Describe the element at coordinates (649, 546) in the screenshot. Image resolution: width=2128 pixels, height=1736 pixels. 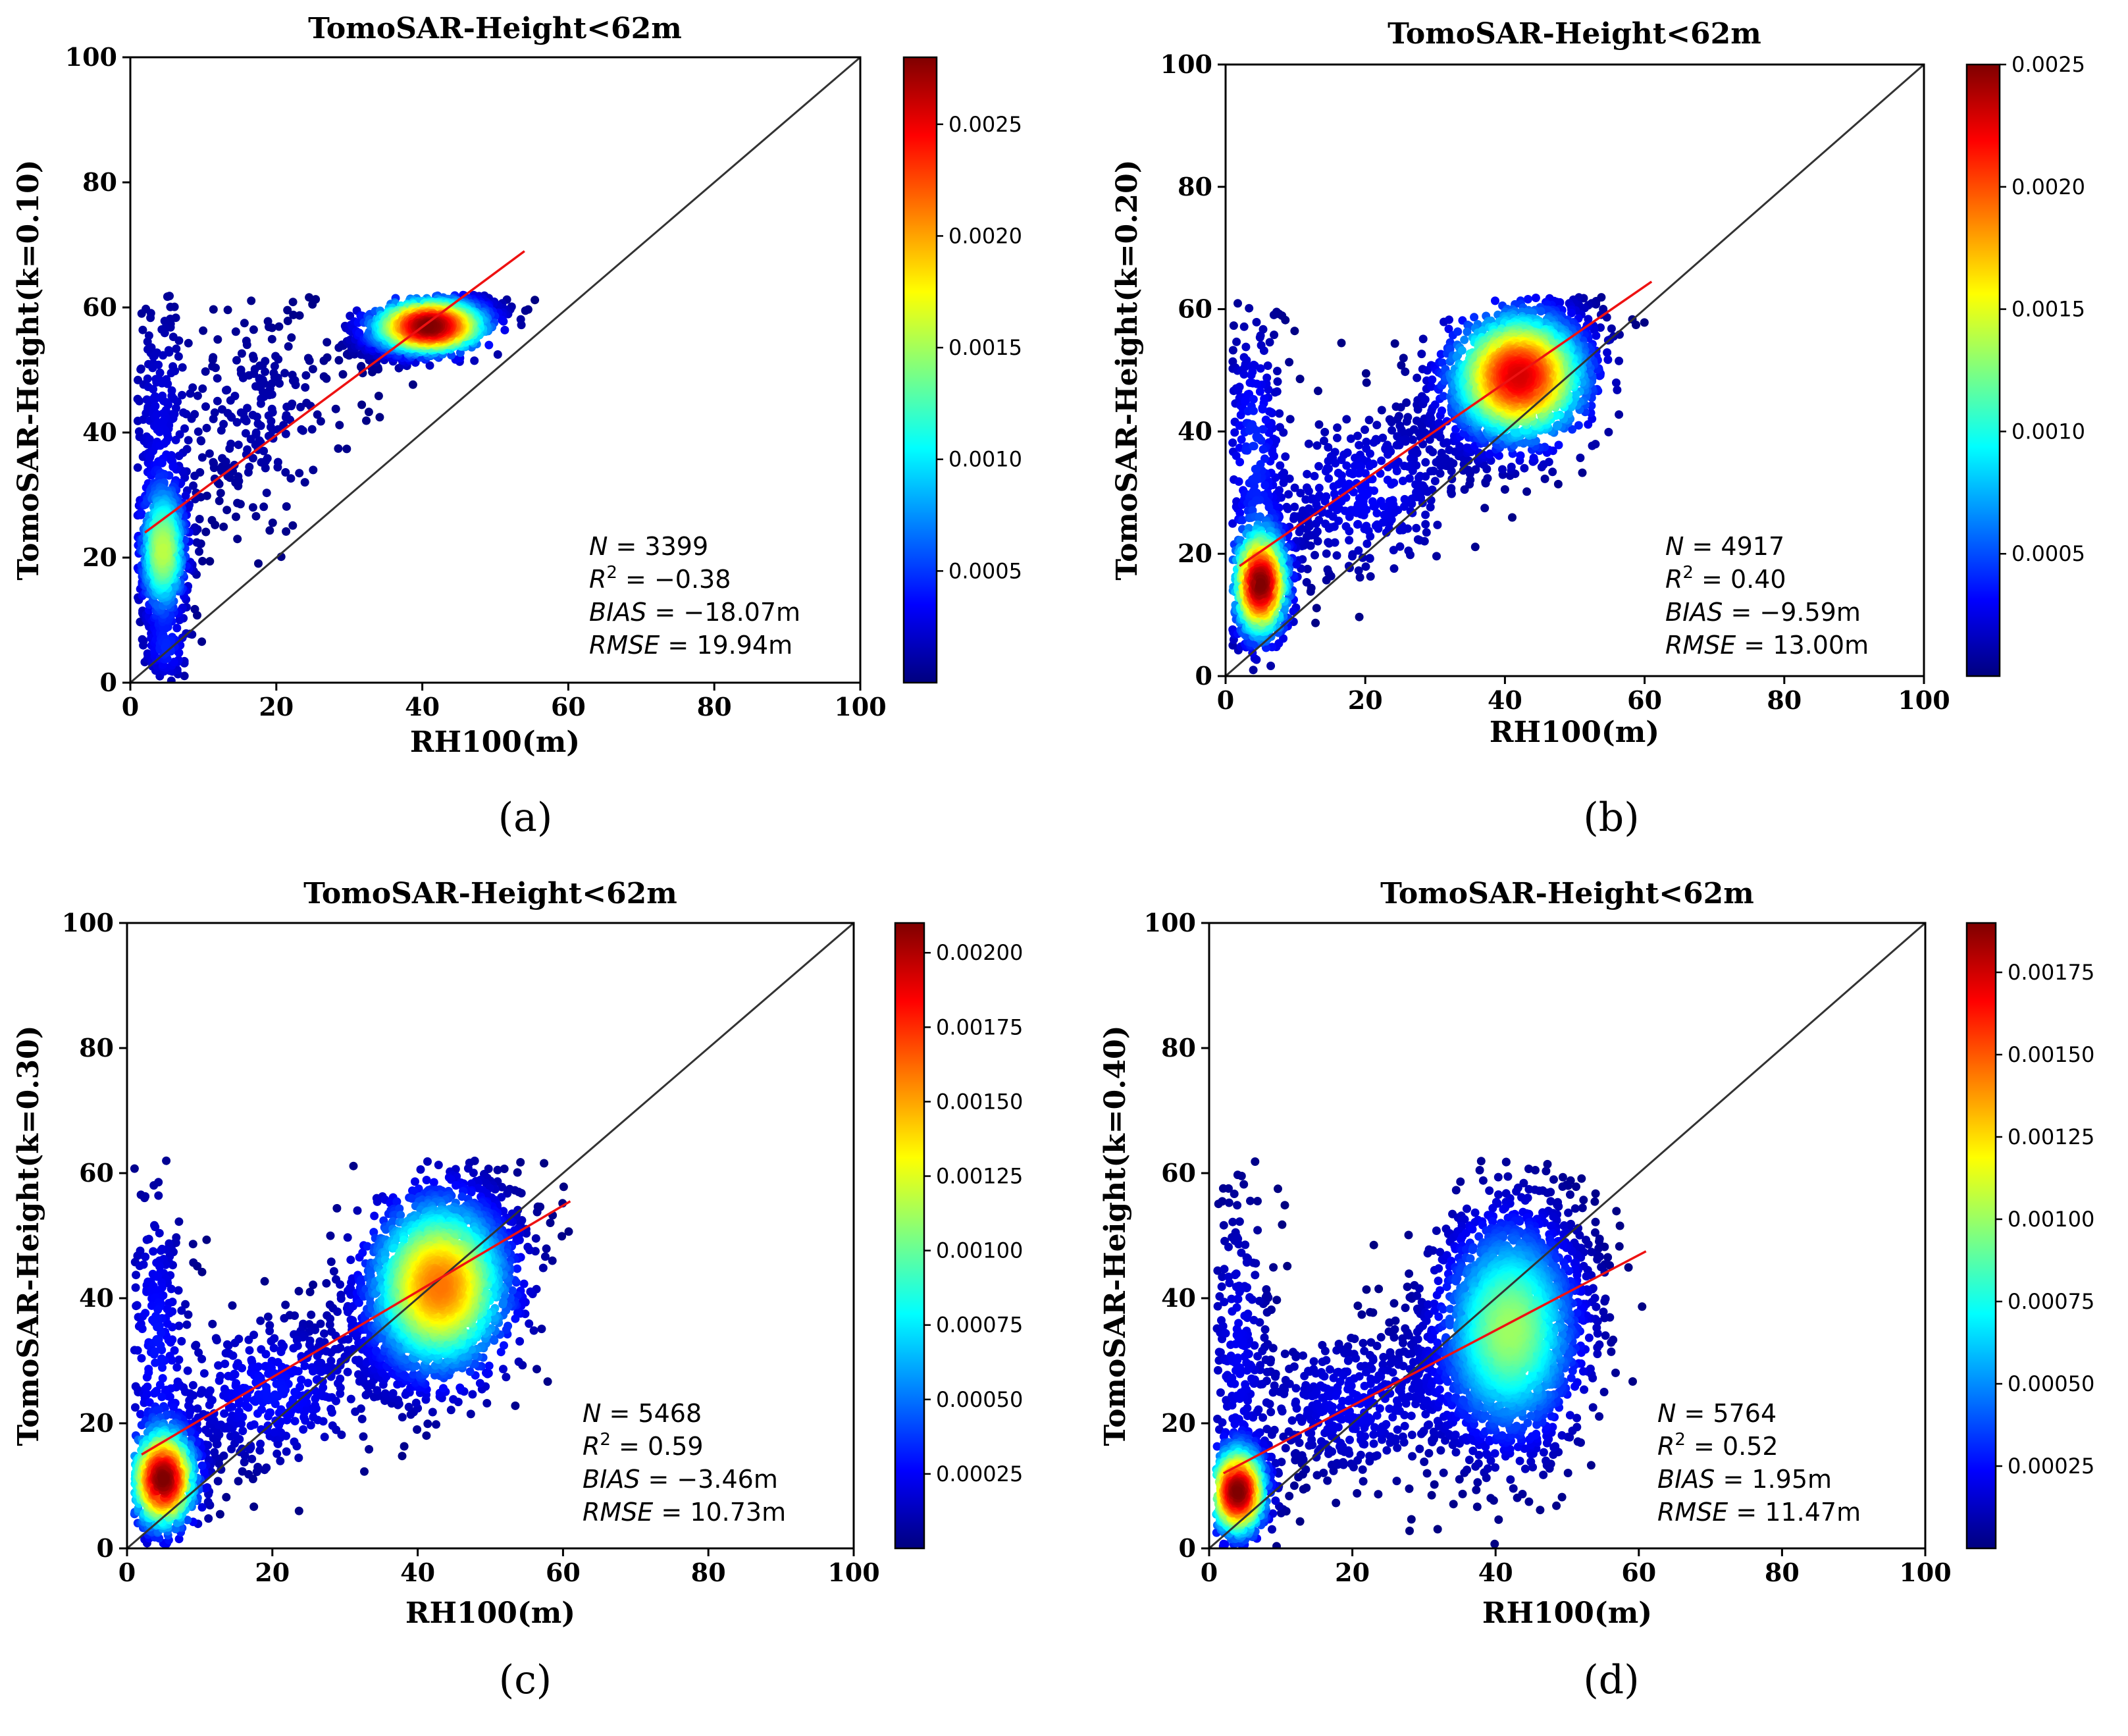
I see `stat-n: N = 3399` at that location.